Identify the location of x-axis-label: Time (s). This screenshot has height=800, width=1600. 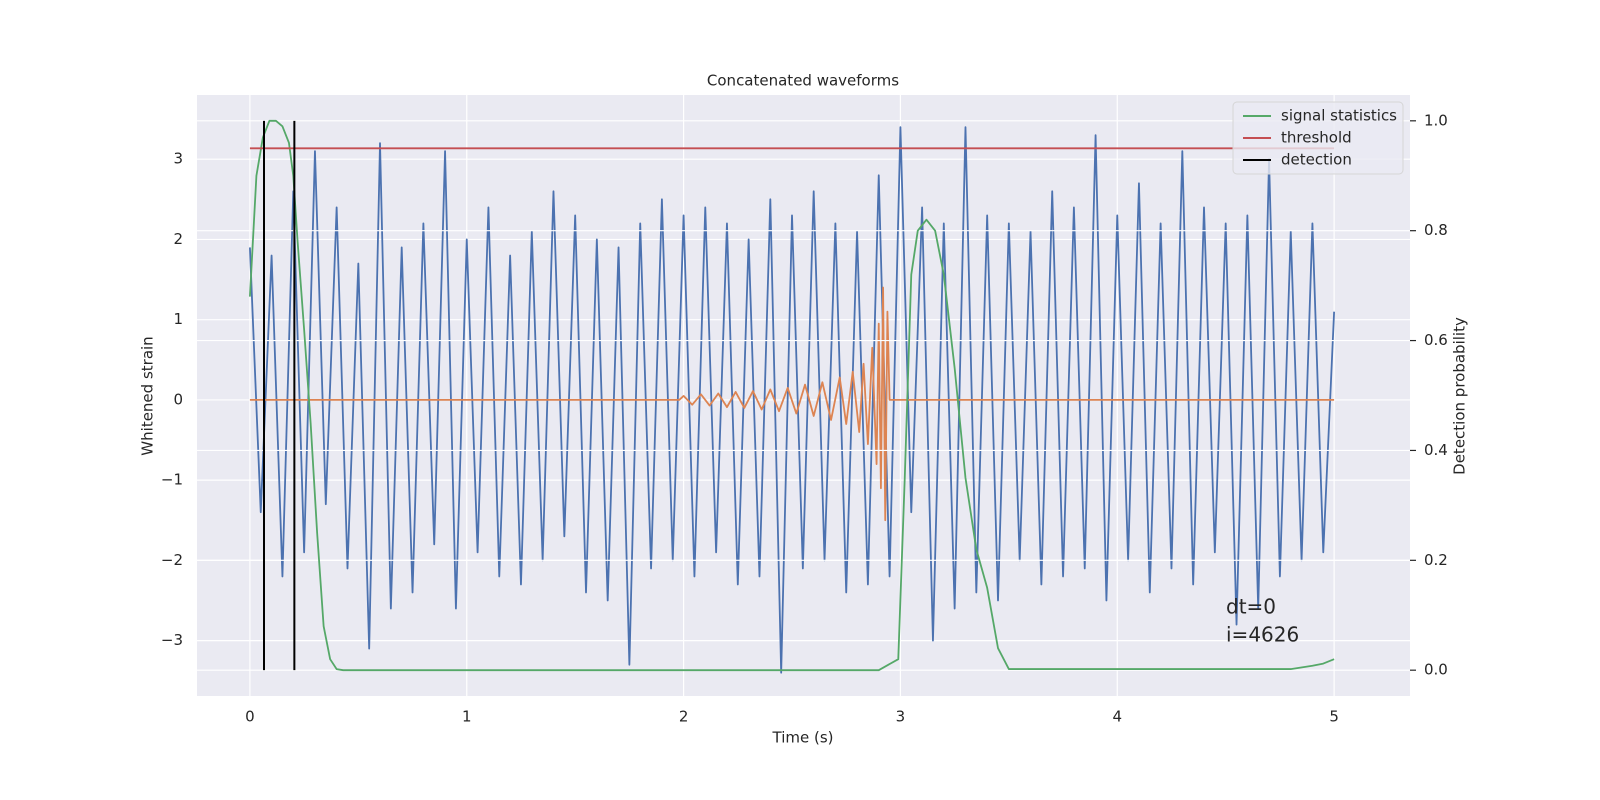
(803, 738).